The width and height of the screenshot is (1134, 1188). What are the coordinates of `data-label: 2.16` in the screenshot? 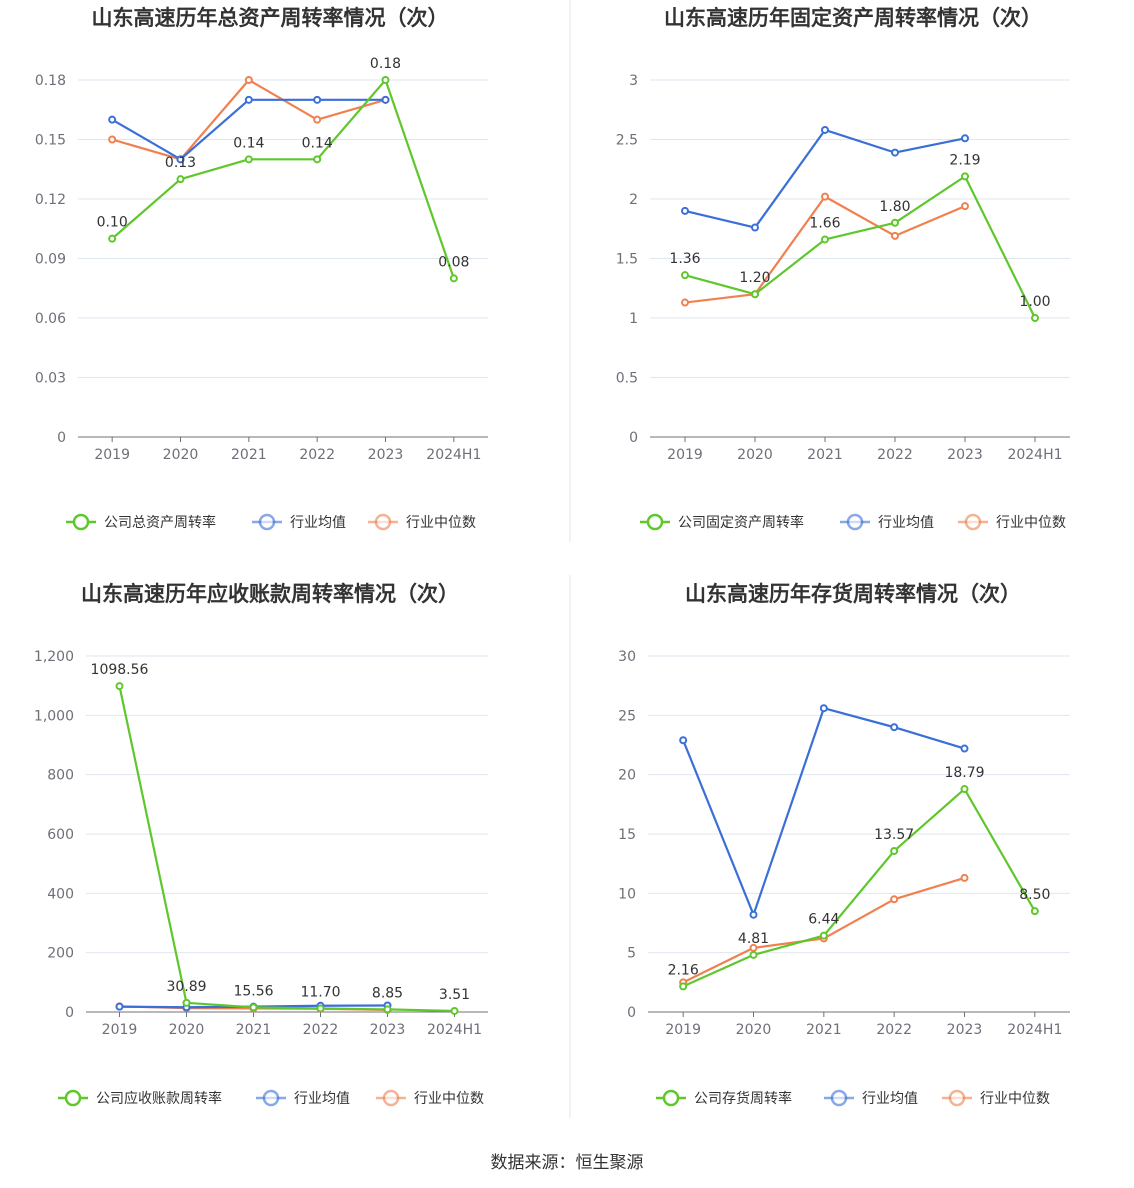 It's located at (683, 970).